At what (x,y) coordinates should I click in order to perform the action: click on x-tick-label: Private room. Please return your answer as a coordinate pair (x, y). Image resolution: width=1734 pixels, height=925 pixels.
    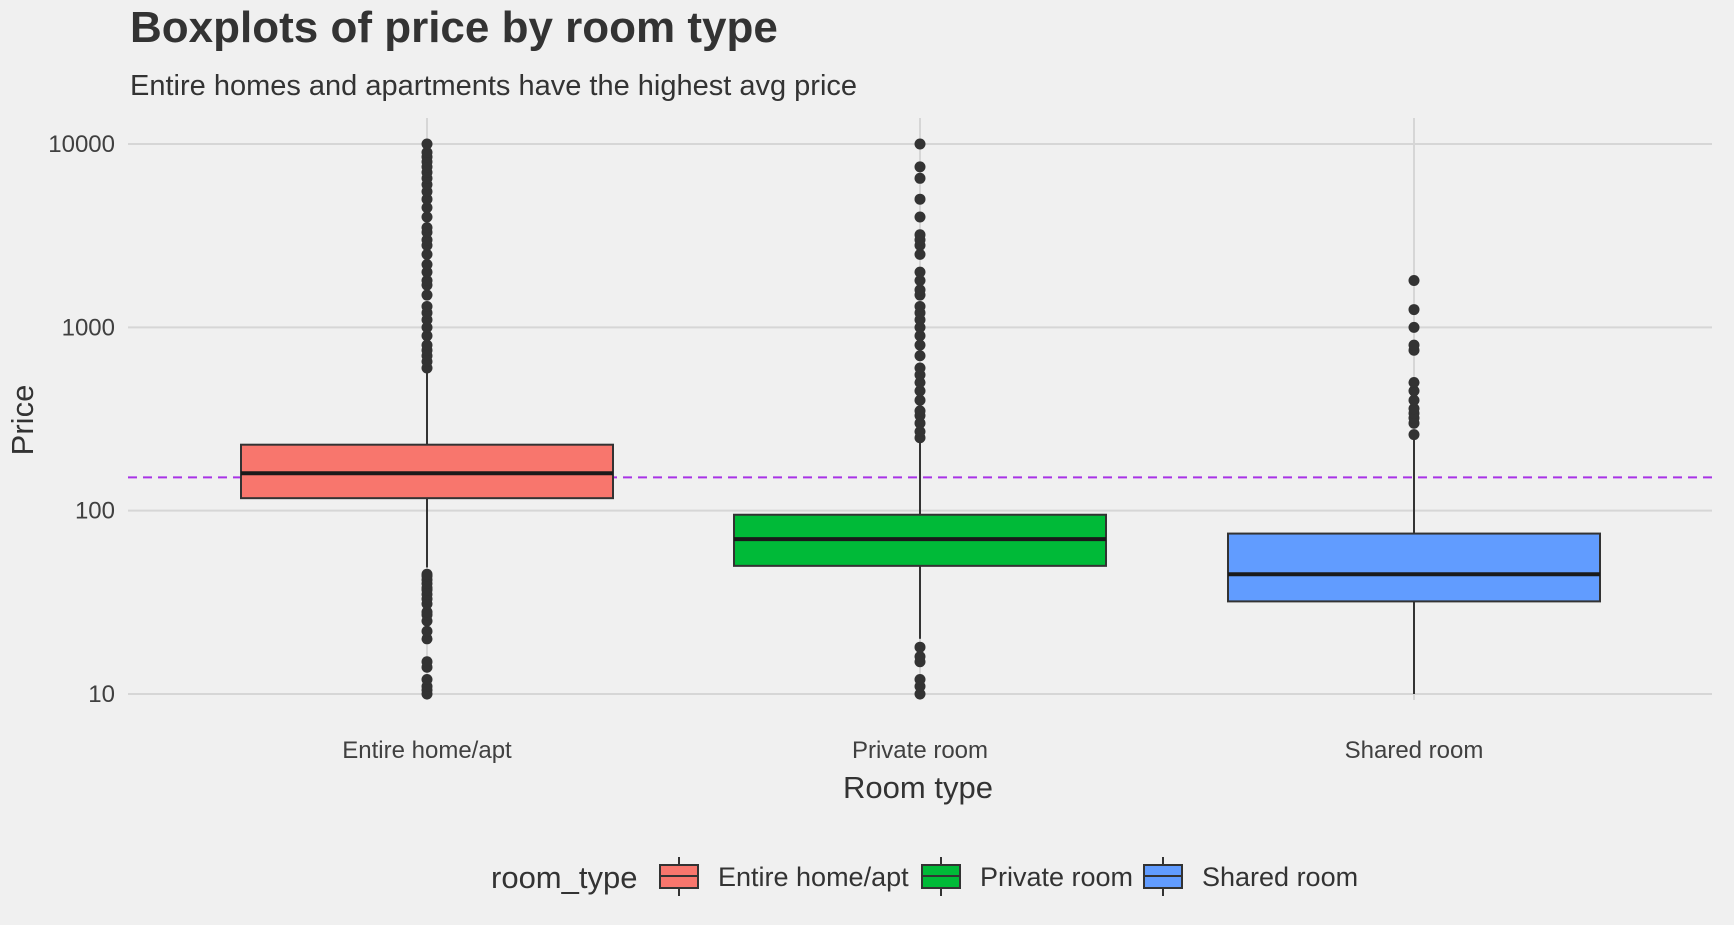
    Looking at the image, I should click on (920, 750).